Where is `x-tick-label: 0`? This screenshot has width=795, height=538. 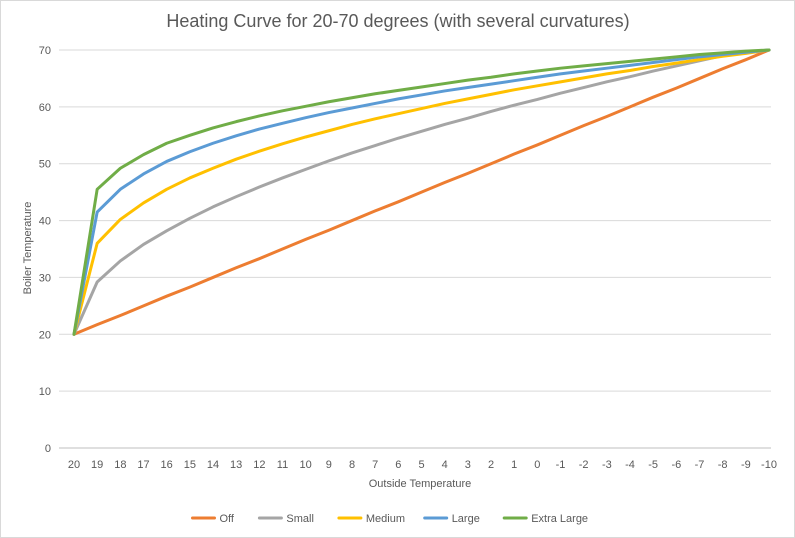
x-tick-label: 0 is located at coordinates (537, 465).